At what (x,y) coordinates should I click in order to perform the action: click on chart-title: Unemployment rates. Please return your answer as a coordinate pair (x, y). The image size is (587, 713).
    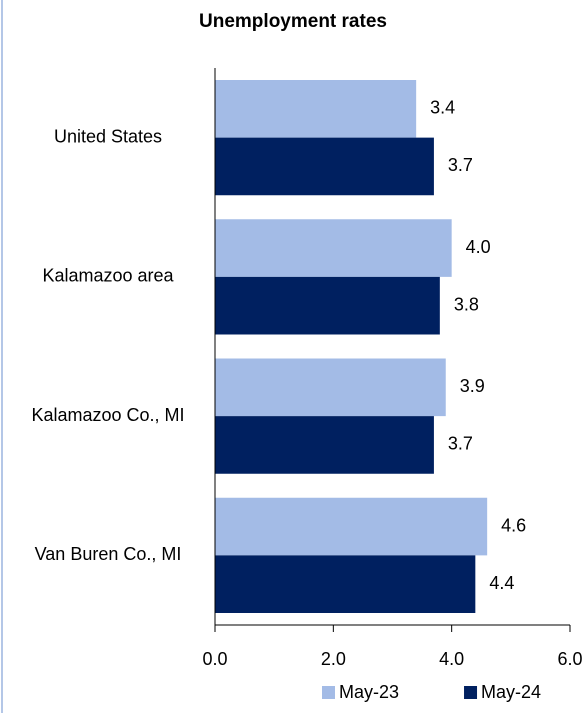
    Looking at the image, I should click on (293, 21).